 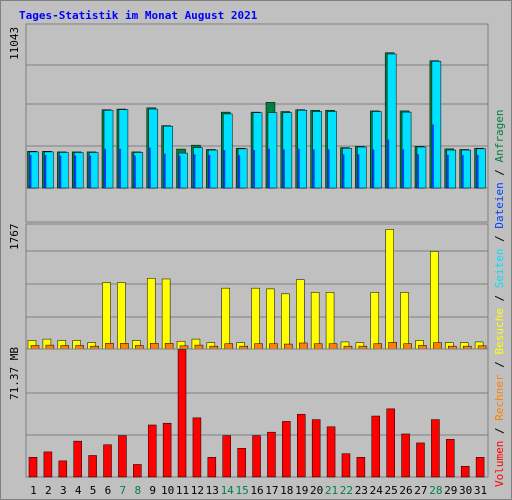 I want to click on y-max-label-volume: 71.37 MB, so click(x=14, y=373).